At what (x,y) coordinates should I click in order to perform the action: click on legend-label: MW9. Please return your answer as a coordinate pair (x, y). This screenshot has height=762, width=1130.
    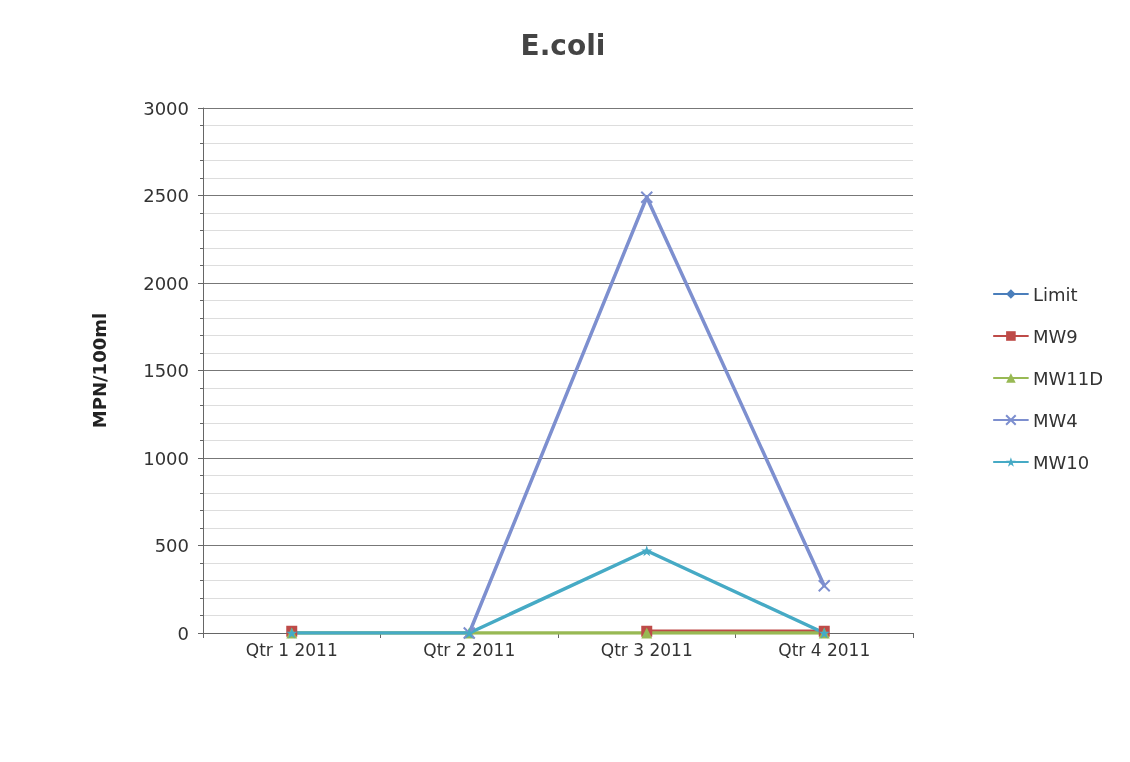
    Looking at the image, I should click on (1055, 336).